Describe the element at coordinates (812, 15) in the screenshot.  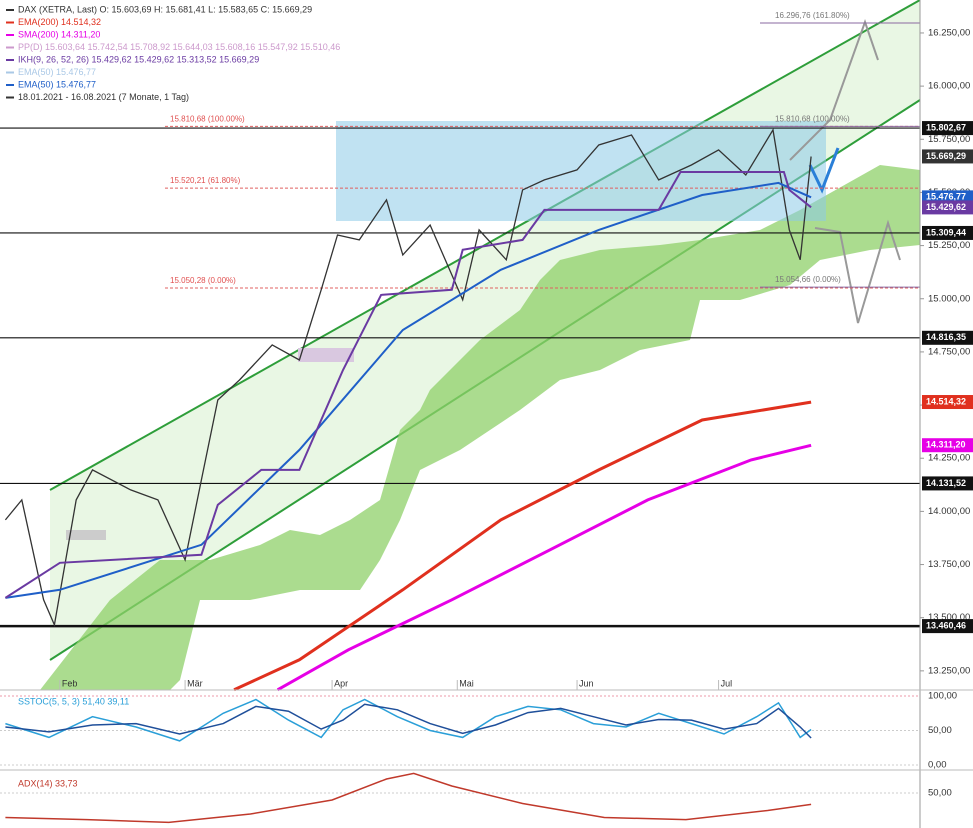
I see `fib-label: 16.296,76 (161.80%)` at that location.